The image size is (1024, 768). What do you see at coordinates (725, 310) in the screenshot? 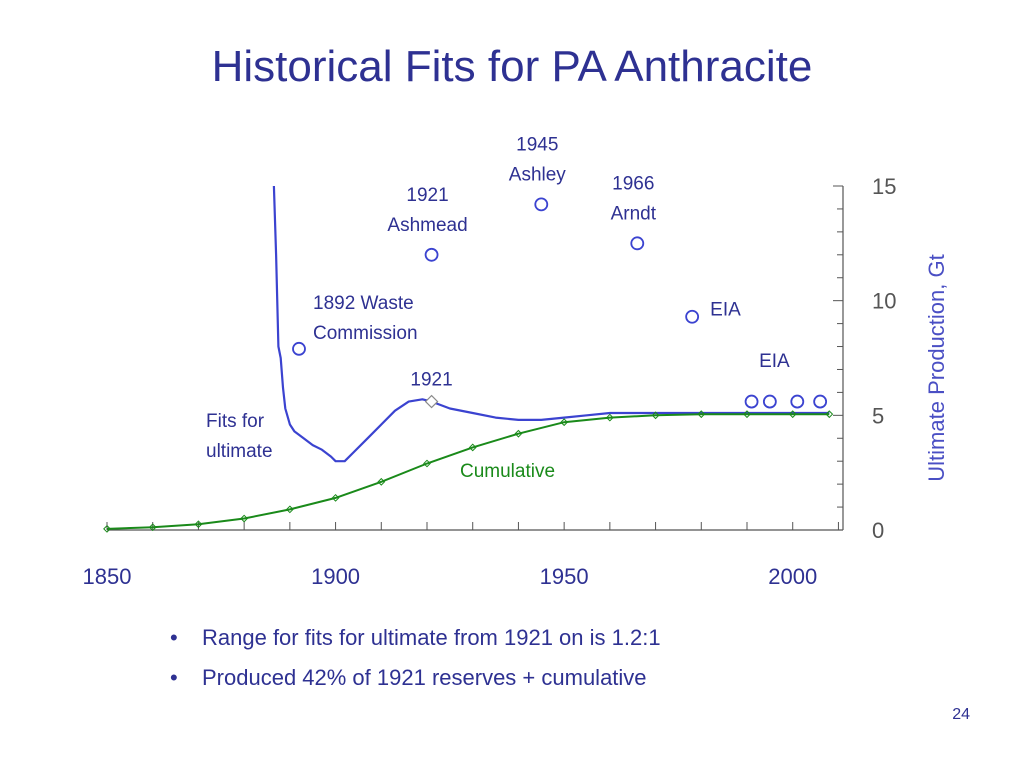
I see `estimate-label: EIA` at bounding box center [725, 310].